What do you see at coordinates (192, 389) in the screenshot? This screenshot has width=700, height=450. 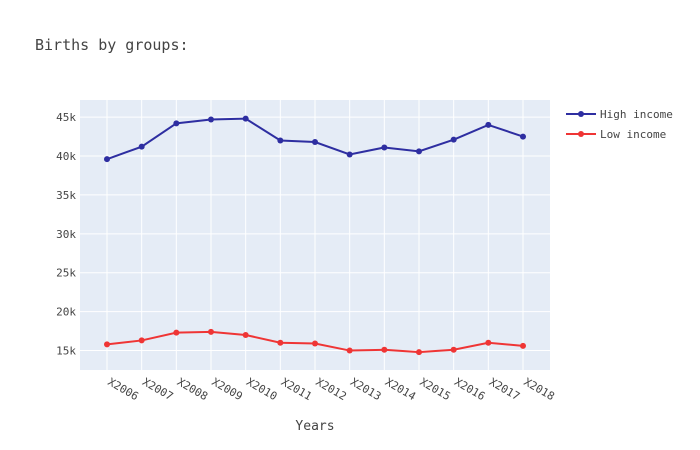 I see `x-tick-label: X2008` at bounding box center [192, 389].